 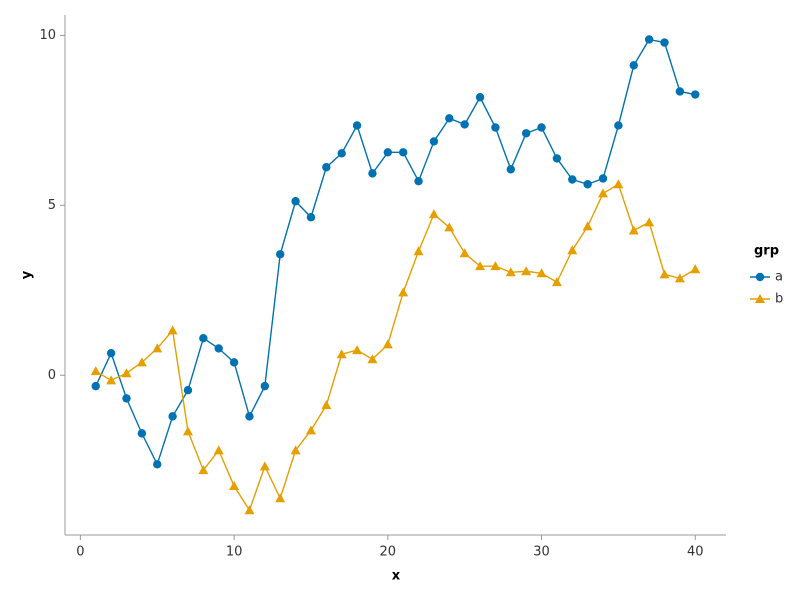 What do you see at coordinates (766, 251) in the screenshot?
I see `legend-title: grp` at bounding box center [766, 251].